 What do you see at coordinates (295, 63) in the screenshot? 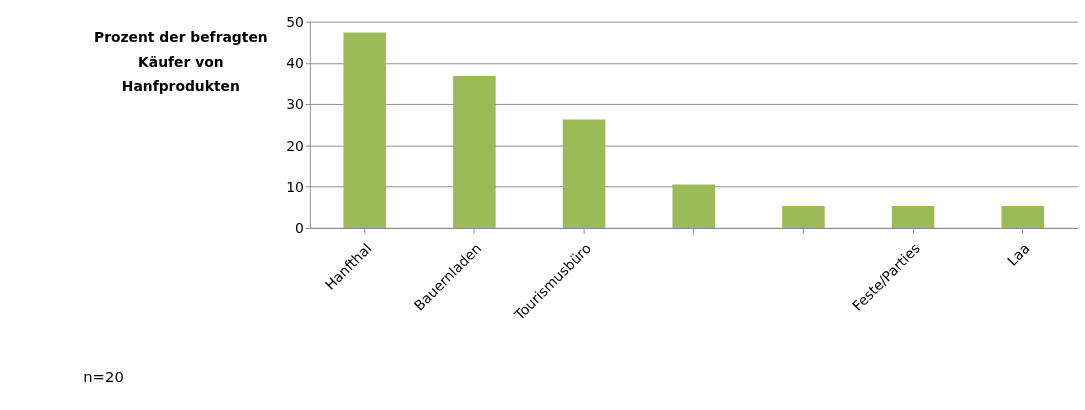
I see `y-tick-label: 40` at bounding box center [295, 63].